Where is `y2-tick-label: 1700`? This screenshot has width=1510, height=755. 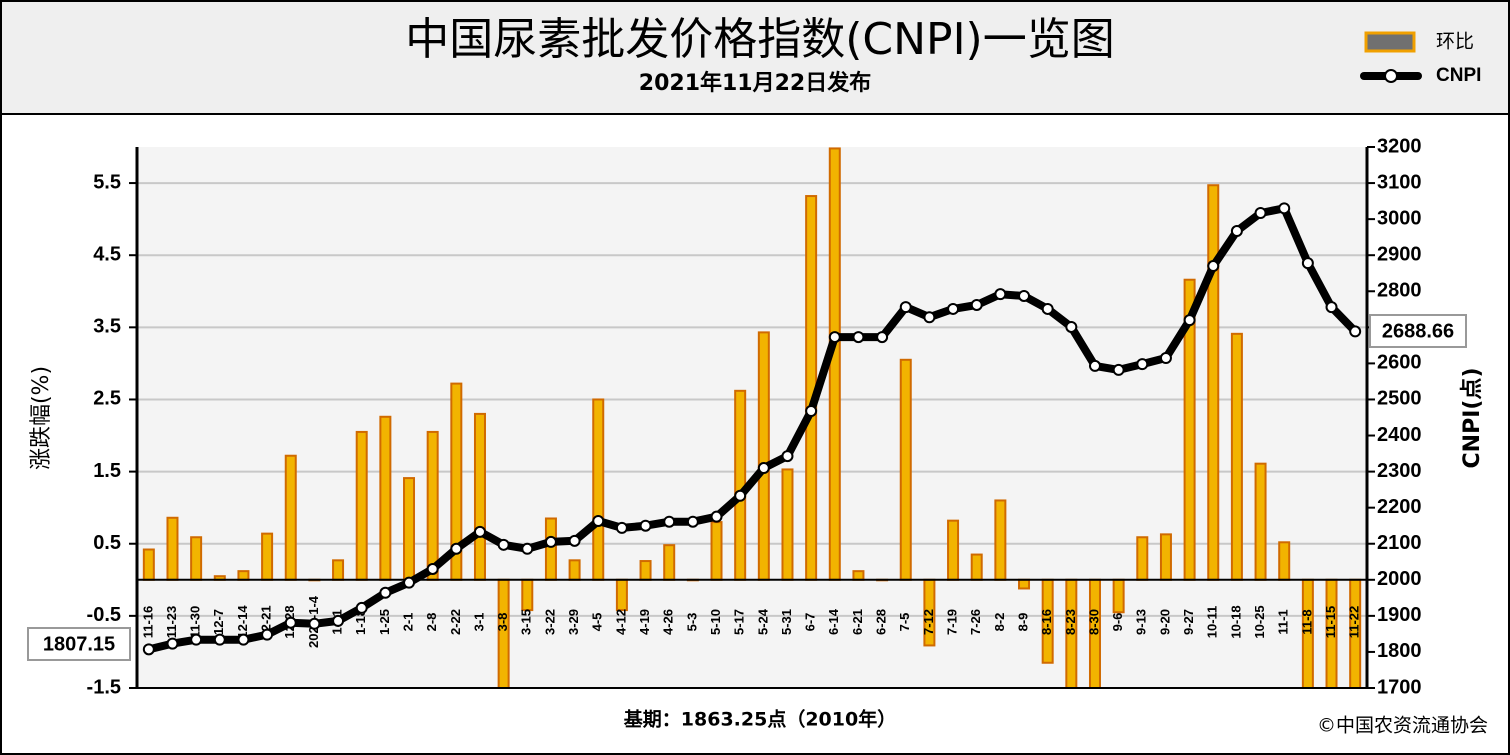 y2-tick-label: 1700 is located at coordinates (1399, 687).